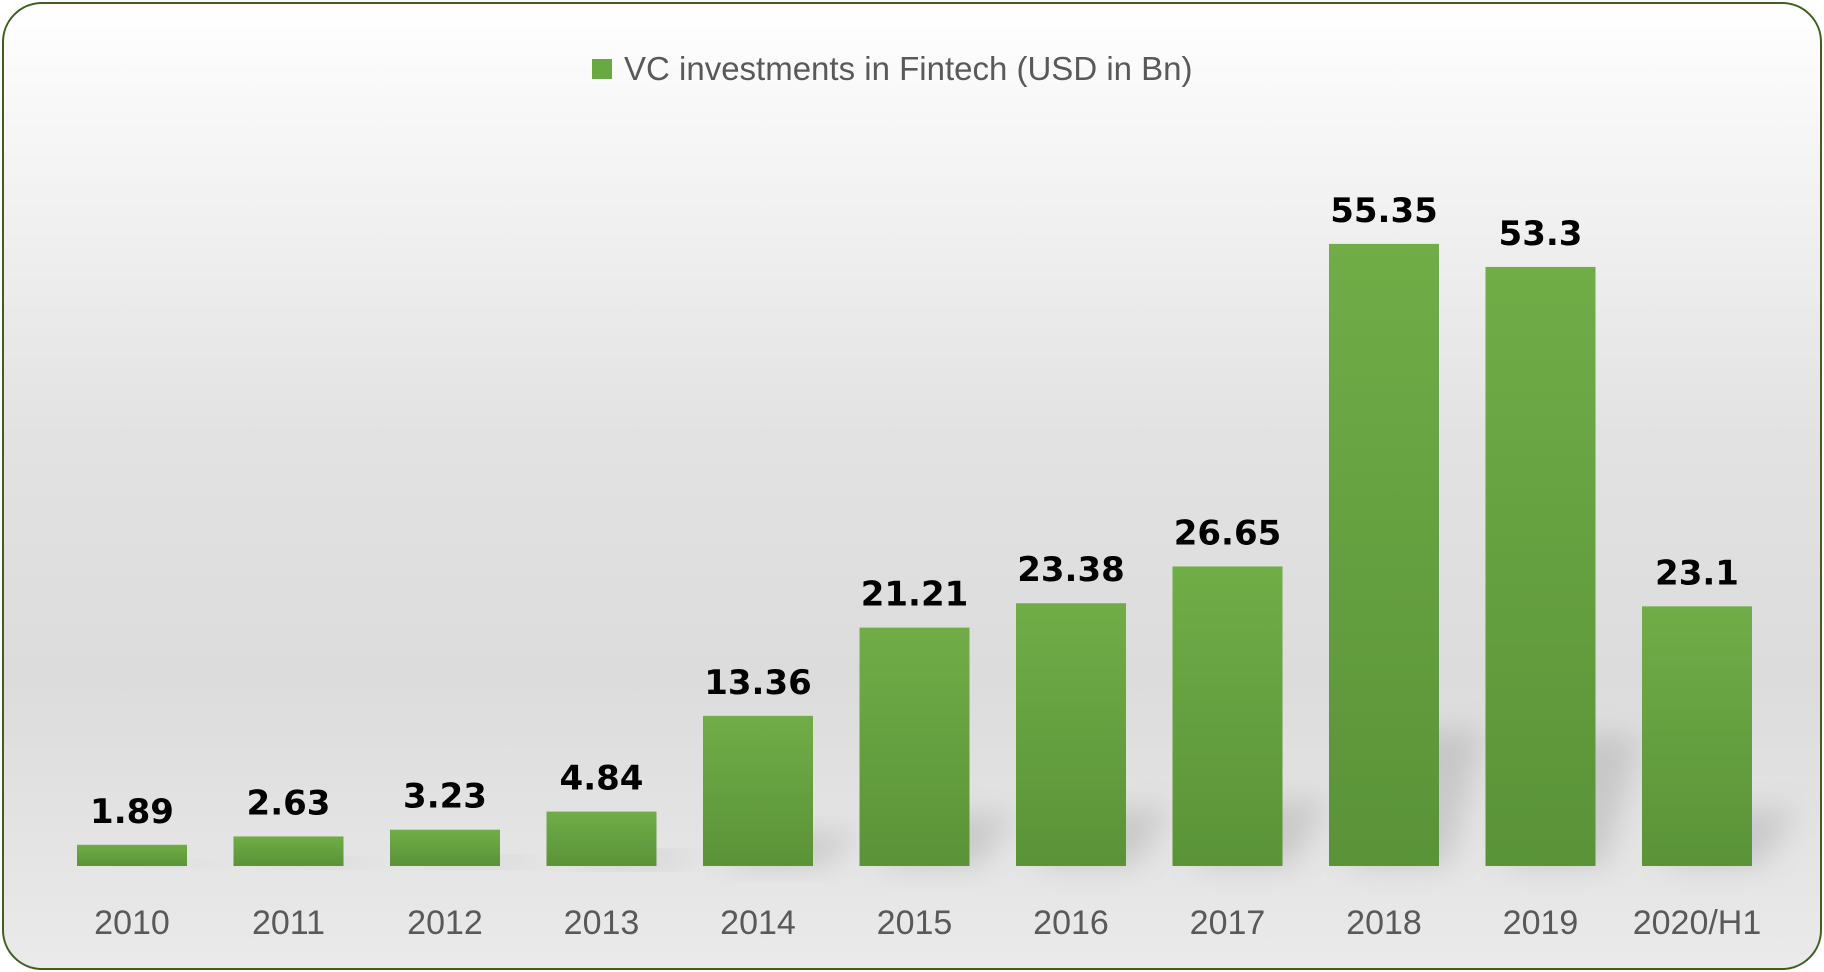 The height and width of the screenshot is (972, 1824). Describe the element at coordinates (758, 790) in the screenshot. I see `bar-2014` at that location.